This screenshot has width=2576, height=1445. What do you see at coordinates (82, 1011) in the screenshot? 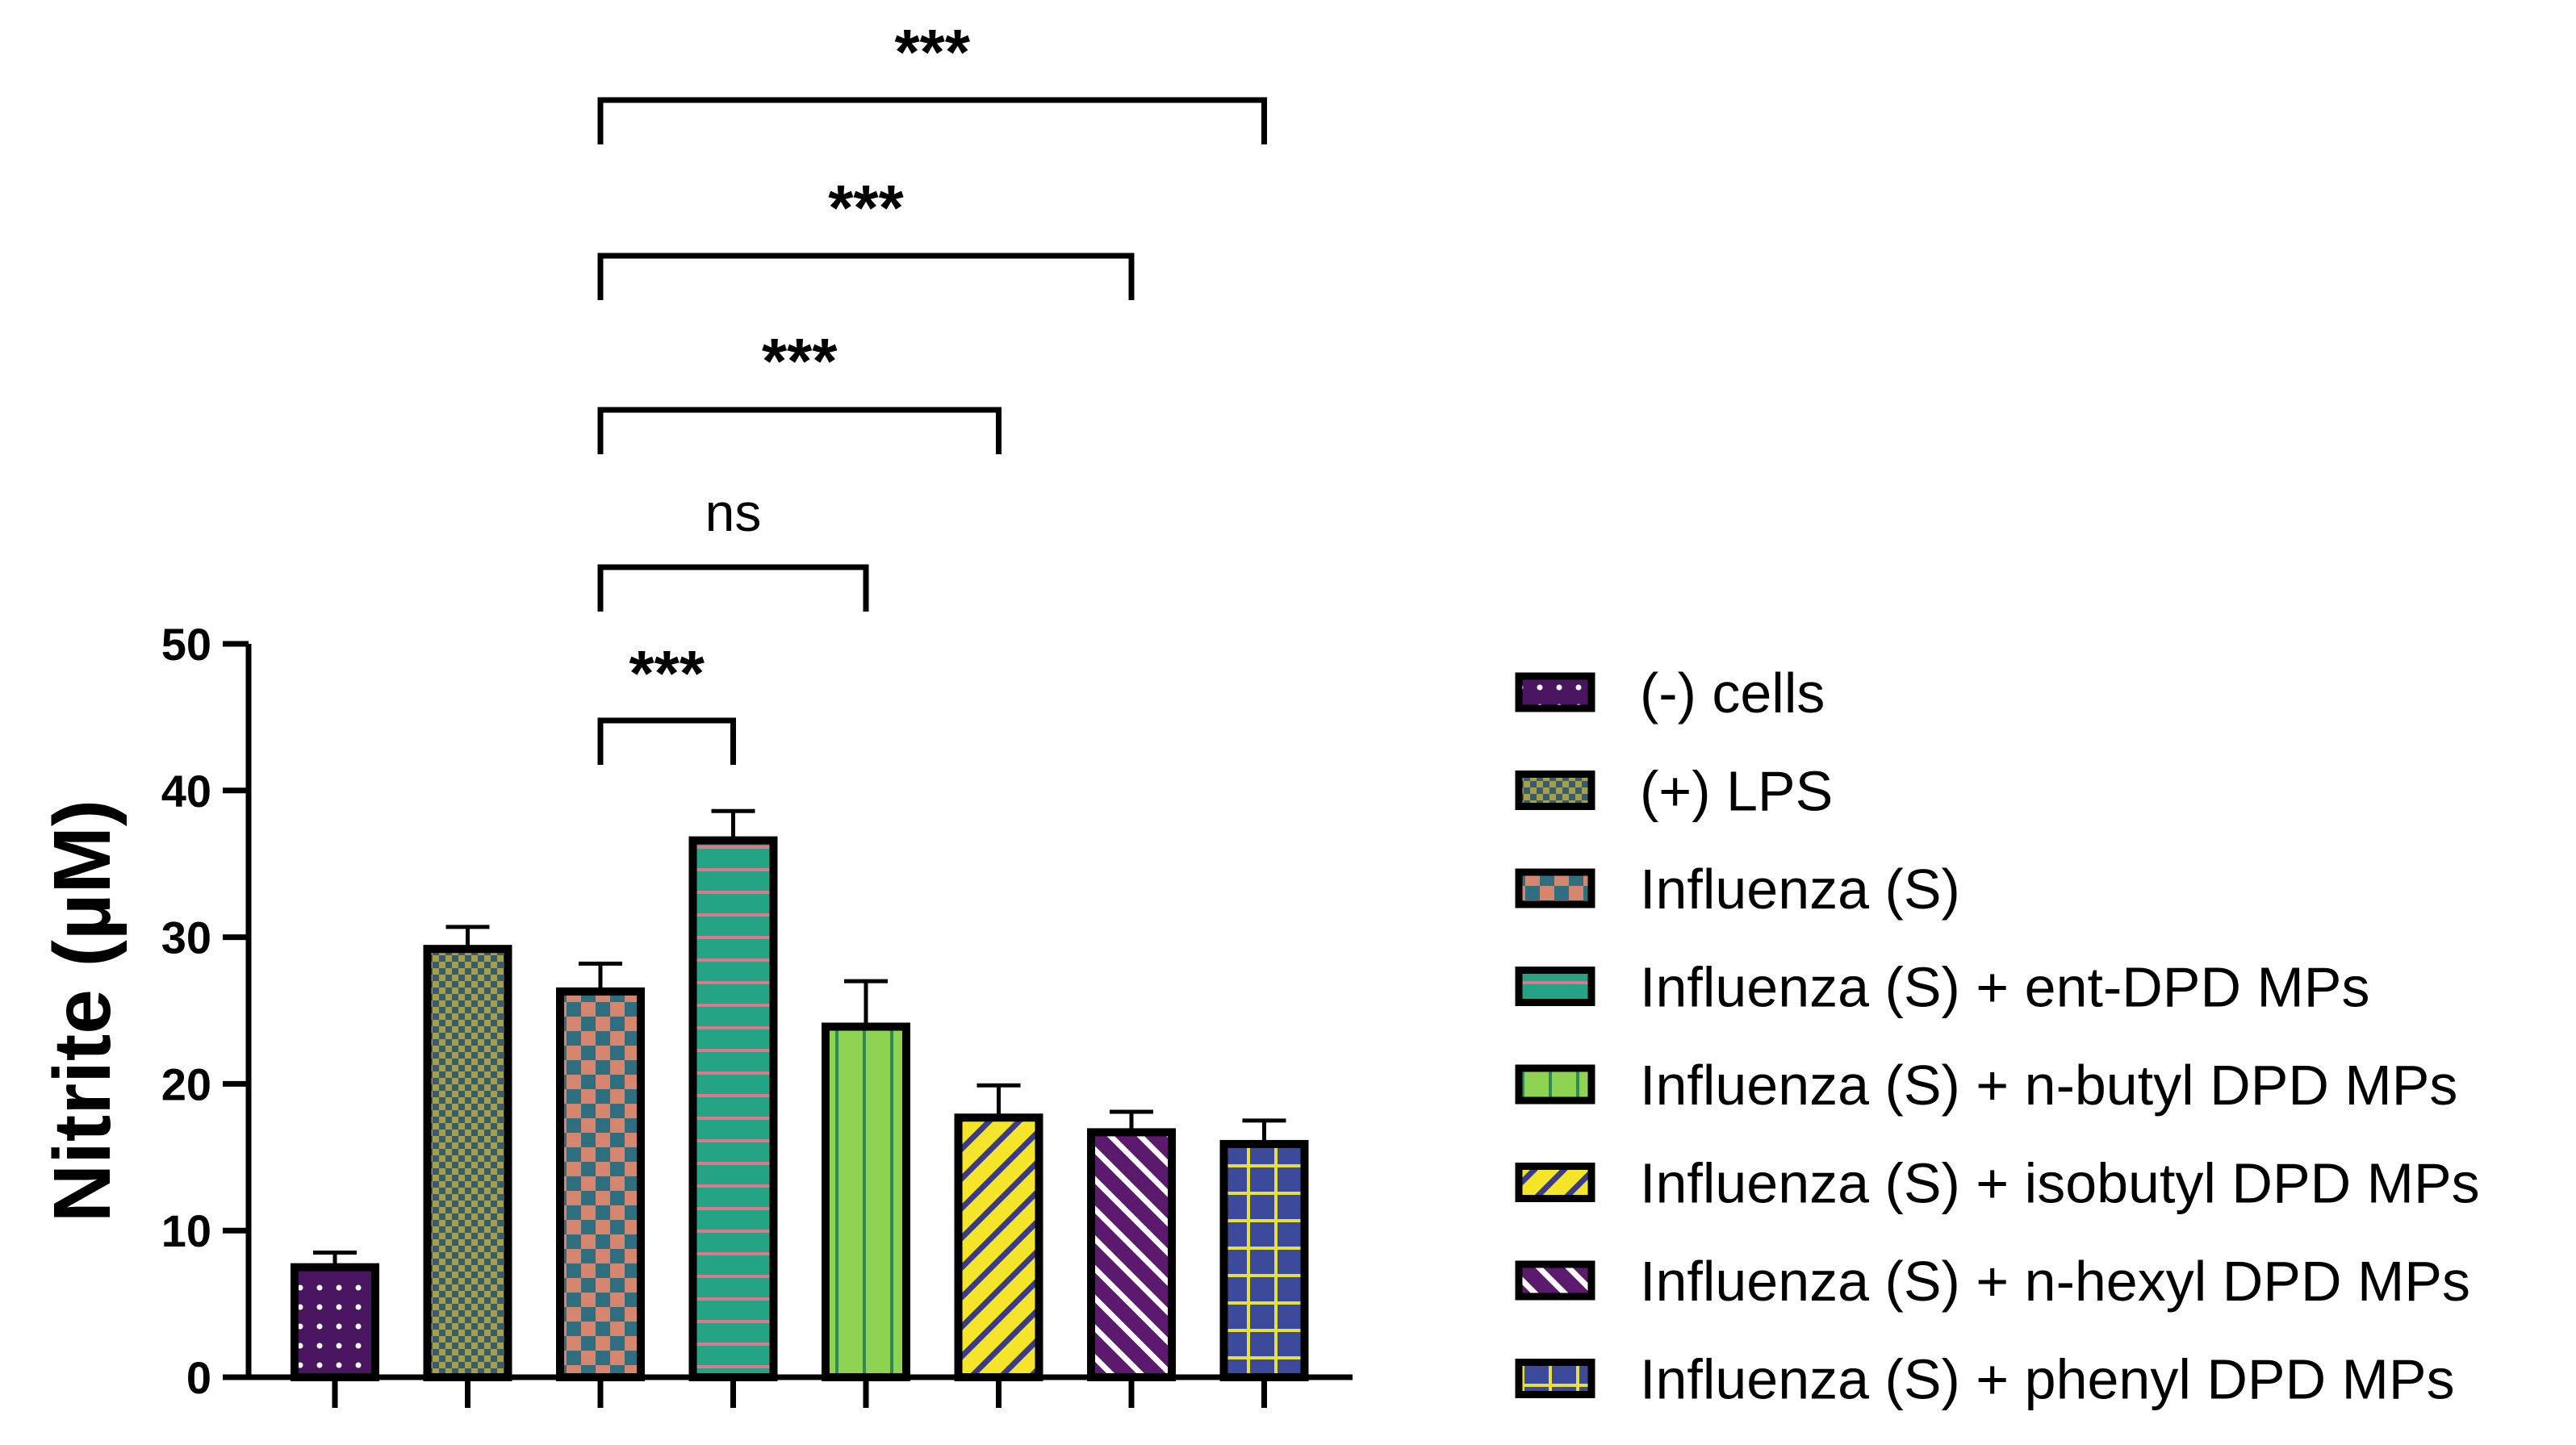
I see `y-axis-title: Nitrite (µM)` at bounding box center [82, 1011].